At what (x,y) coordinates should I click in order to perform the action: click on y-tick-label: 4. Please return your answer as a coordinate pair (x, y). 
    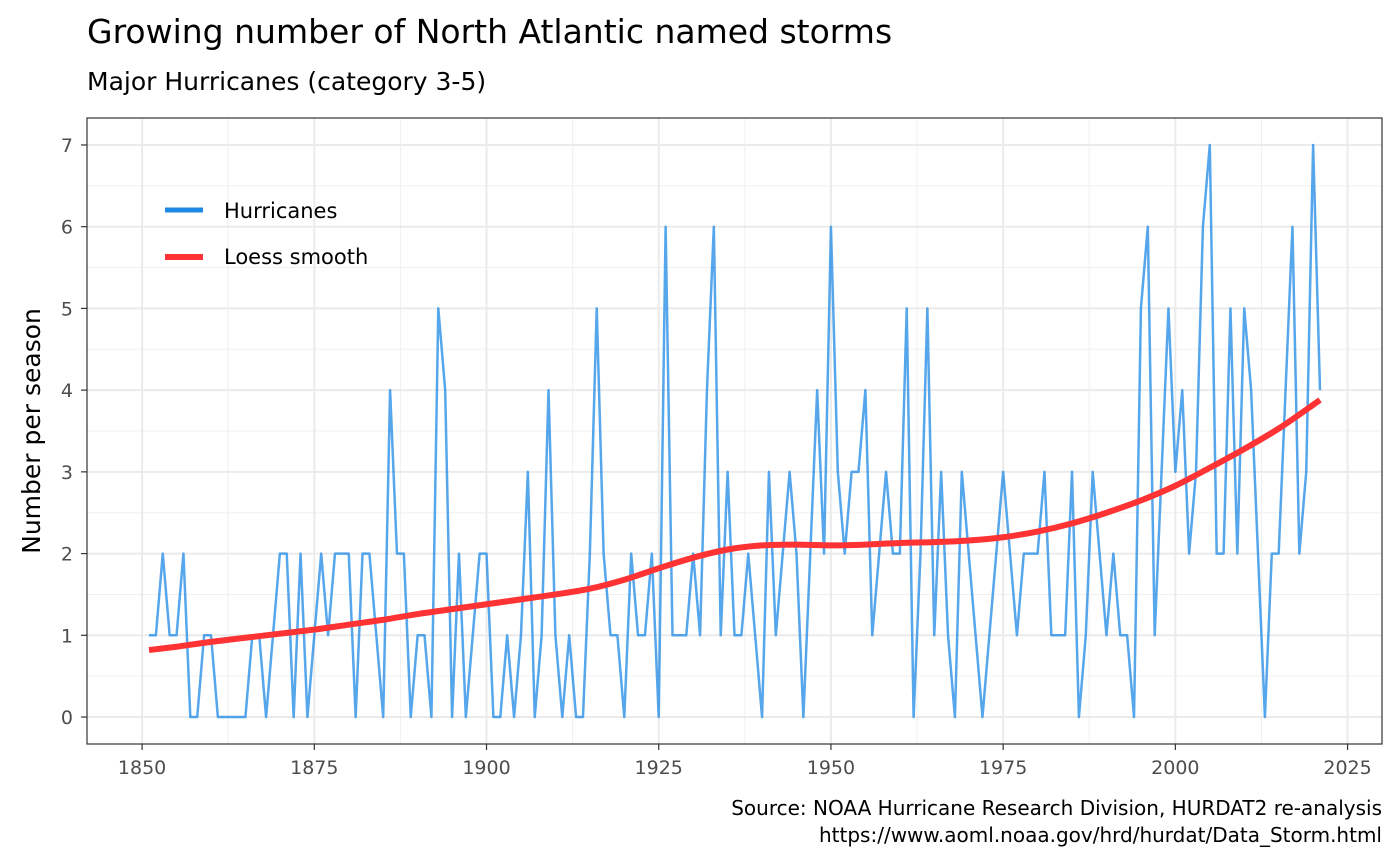
    Looking at the image, I should click on (67, 391).